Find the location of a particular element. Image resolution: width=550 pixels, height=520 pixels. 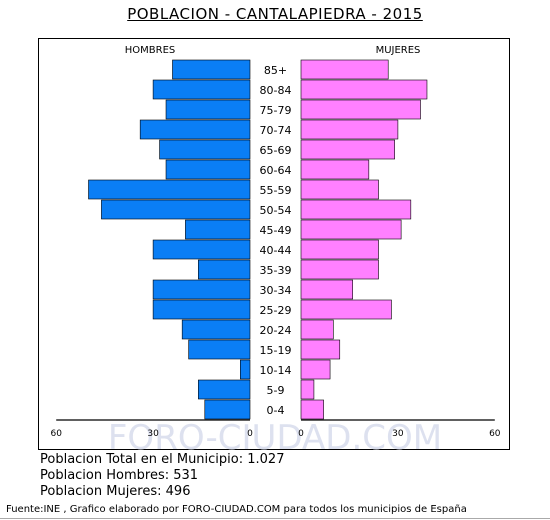

age-group-label: 10-14 is located at coordinates (276, 370).